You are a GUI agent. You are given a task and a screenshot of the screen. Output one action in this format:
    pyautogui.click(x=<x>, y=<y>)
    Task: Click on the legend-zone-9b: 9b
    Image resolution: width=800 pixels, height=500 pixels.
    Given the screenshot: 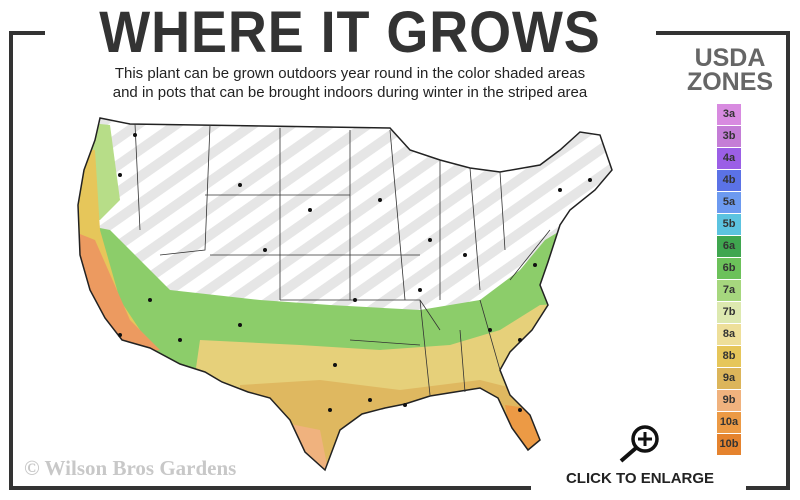 What is the action you would take?
    pyautogui.click(x=729, y=400)
    